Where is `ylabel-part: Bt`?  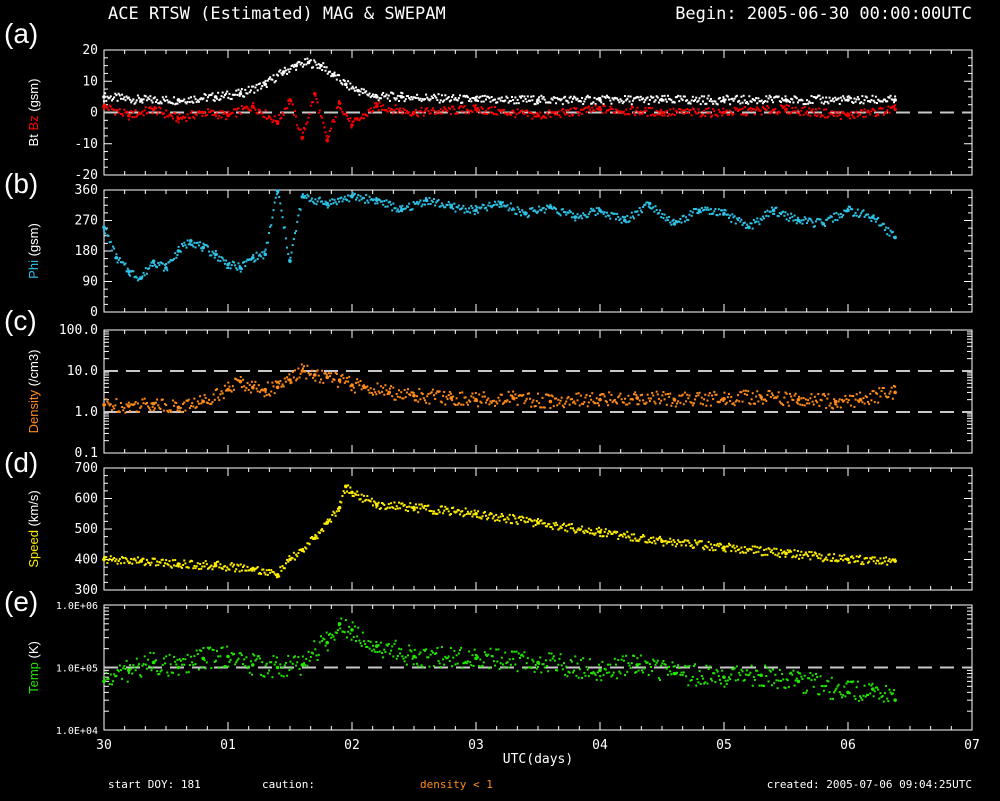
ylabel-part: Bt is located at coordinates (33, 140).